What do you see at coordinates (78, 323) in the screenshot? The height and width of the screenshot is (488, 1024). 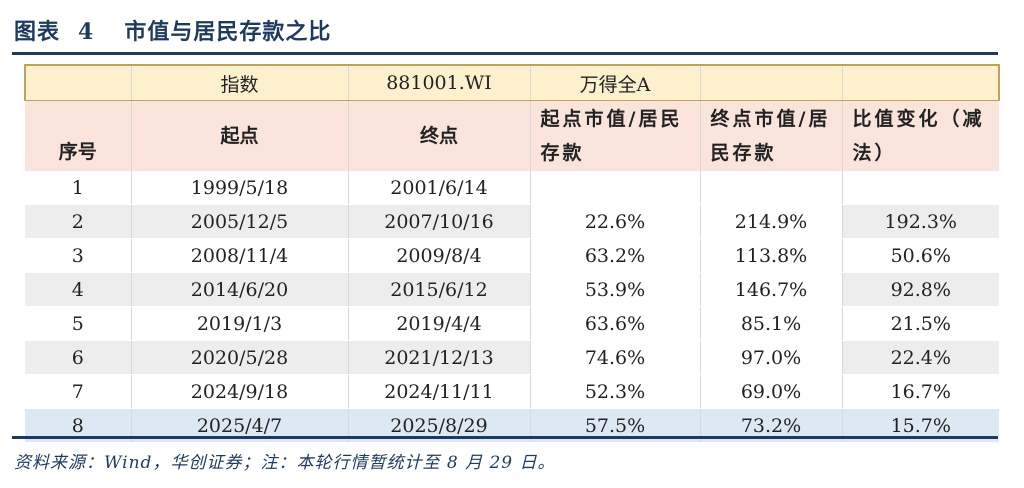 I see `cell-seq: 5` at bounding box center [78, 323].